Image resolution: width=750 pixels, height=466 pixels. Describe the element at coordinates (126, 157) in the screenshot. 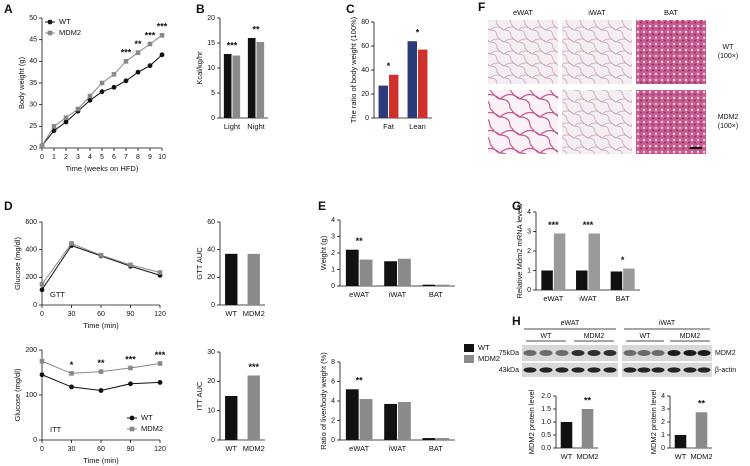

I see `x-tick-label: 7` at that location.